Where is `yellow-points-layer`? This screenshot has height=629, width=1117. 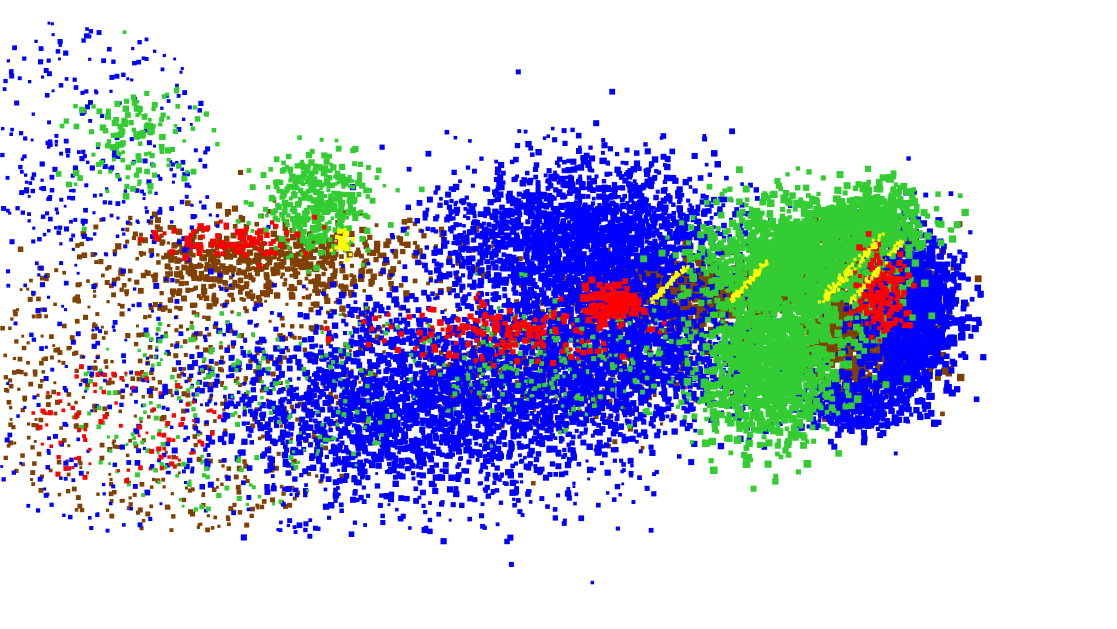 yellow-points-layer is located at coordinates (616, 266).